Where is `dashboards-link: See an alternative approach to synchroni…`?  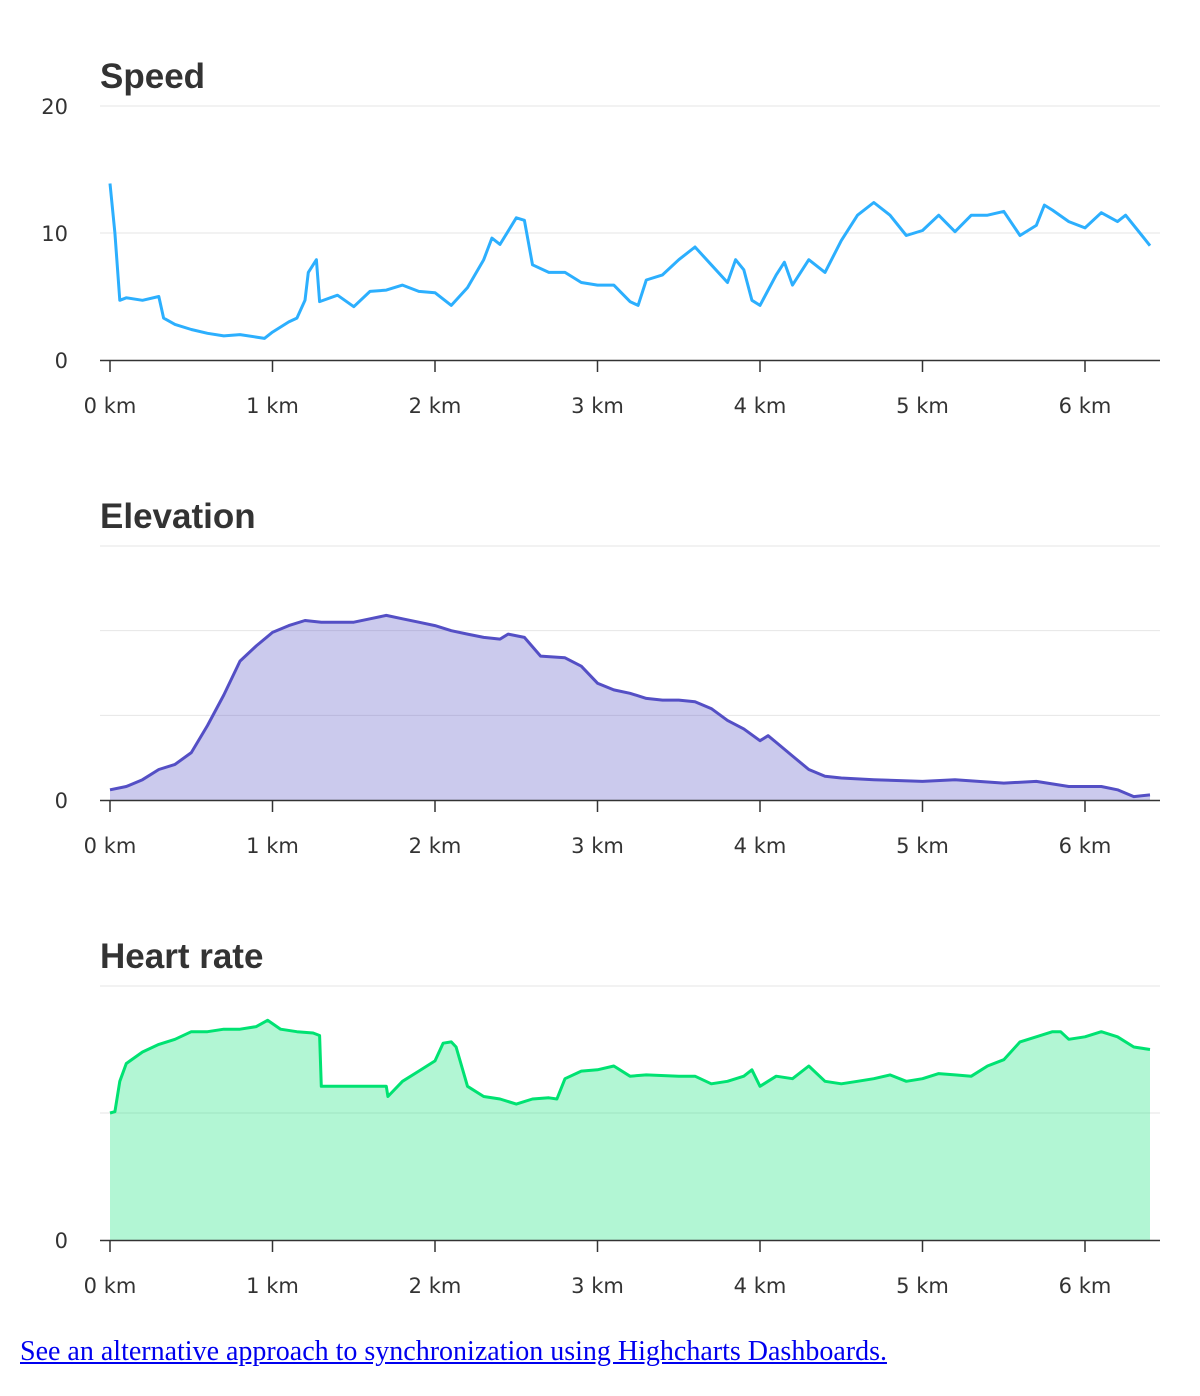 dashboards-link: See an alternative approach to synchroni… is located at coordinates (453, 1351).